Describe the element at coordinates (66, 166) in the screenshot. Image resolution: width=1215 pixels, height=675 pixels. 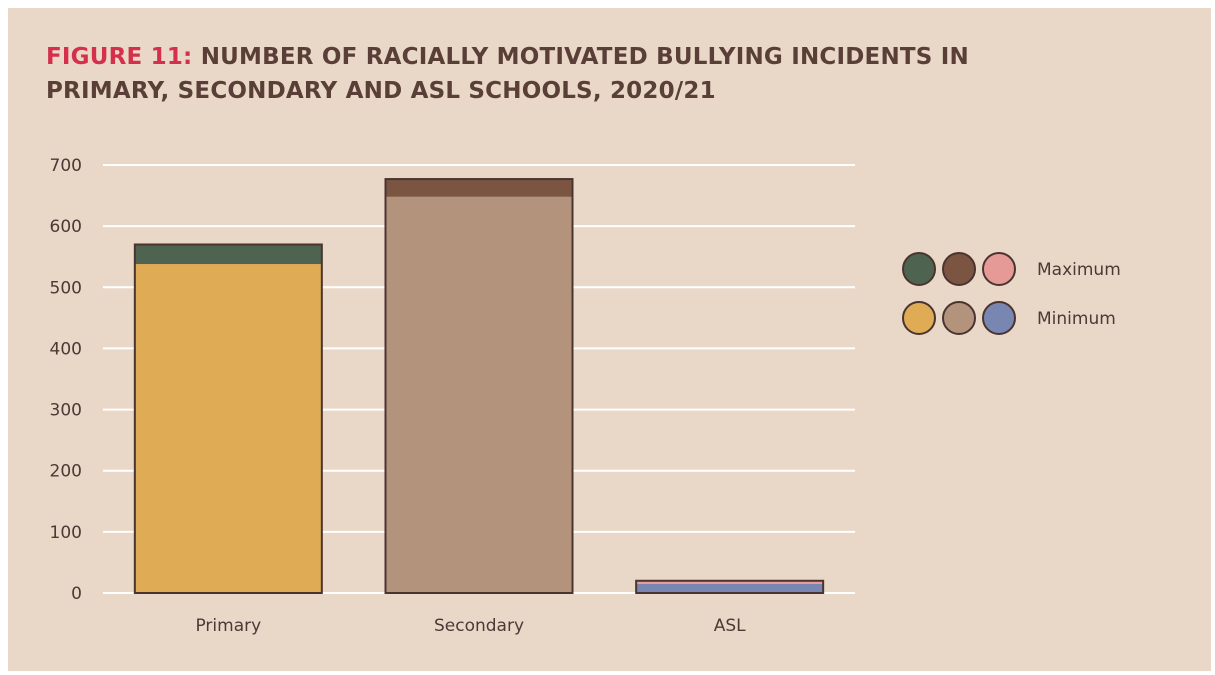
I see `y-tick-label: 700` at that location.